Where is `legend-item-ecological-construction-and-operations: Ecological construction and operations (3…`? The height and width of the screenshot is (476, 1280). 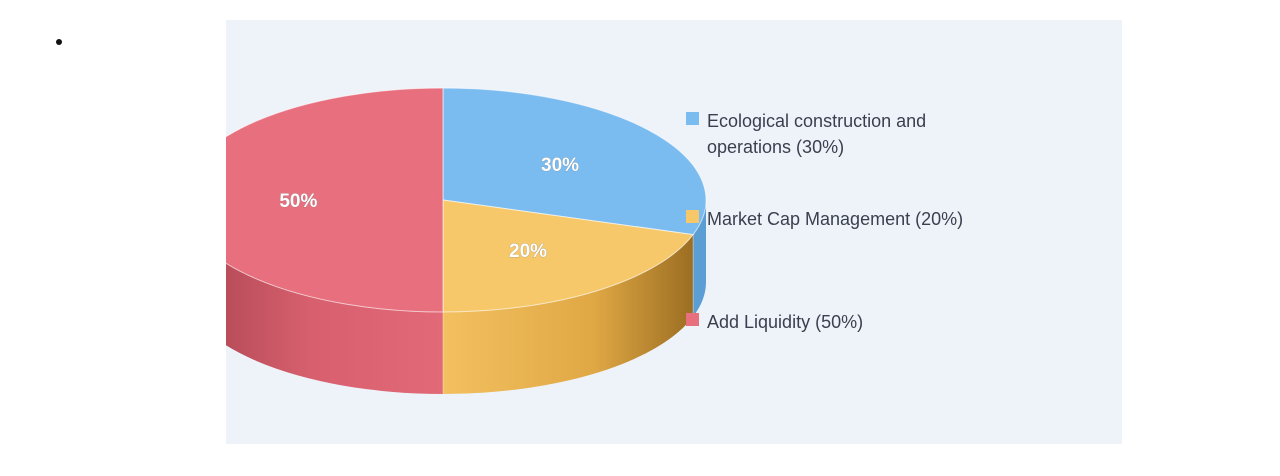
legend-item-ecological-construction-and-operations: Ecological construction and operations (3… is located at coordinates (806, 134).